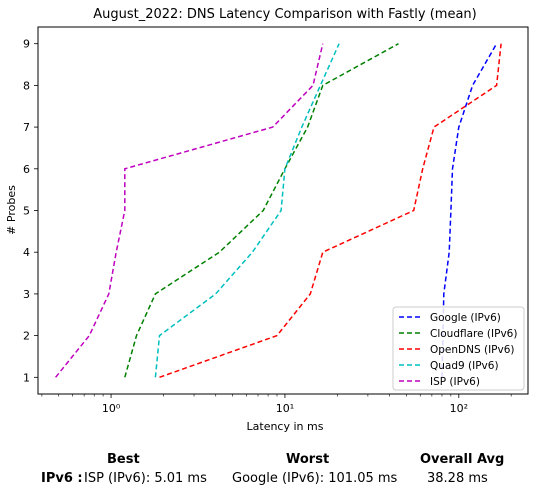 This screenshot has height=496, width=541. What do you see at coordinates (26, 294) in the screenshot?
I see `y-tick-label: 3` at bounding box center [26, 294].